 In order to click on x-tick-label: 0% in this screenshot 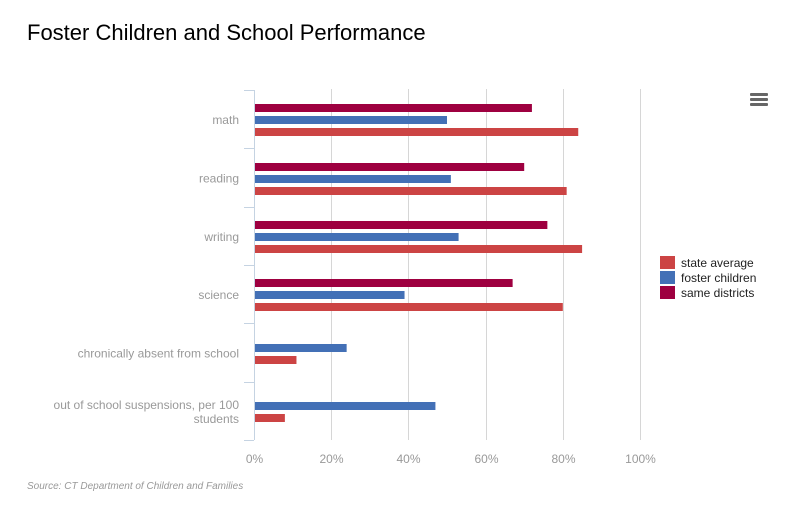, I will do `click(255, 459)`.